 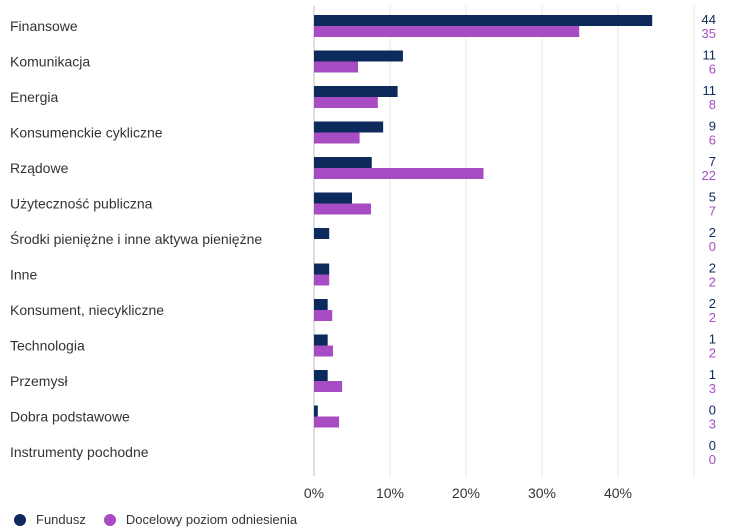 I want to click on category-label: Instrumenty pochodne, so click(x=79, y=452).